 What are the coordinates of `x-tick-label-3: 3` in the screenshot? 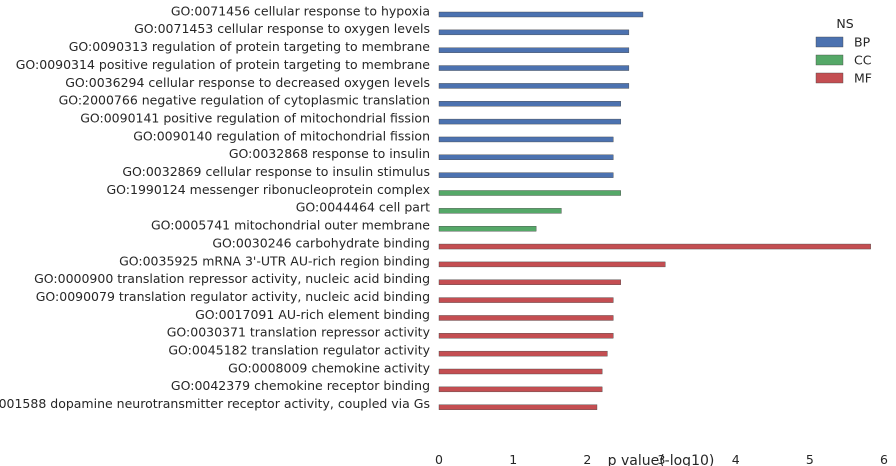 It's located at (662, 459).